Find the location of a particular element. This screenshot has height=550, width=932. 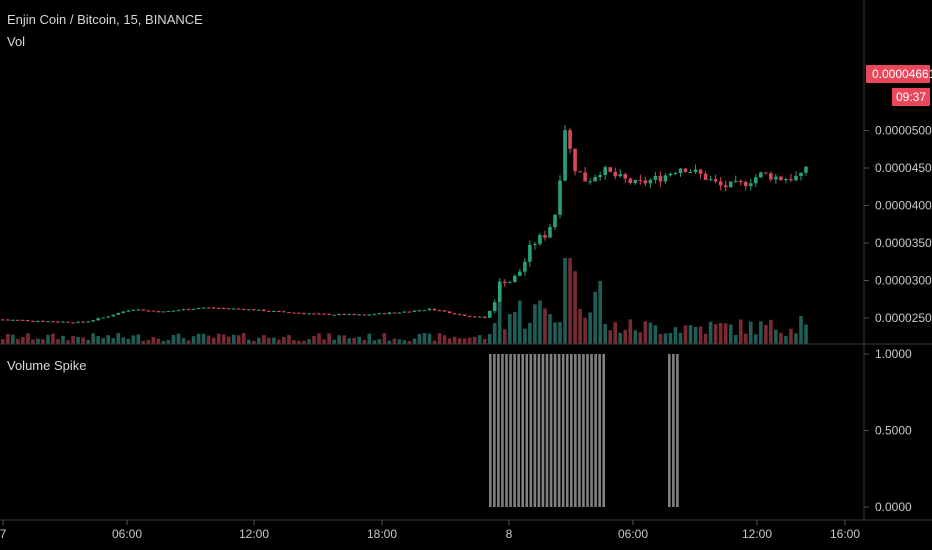

countdown-label: 09:37 is located at coordinates (911, 97).